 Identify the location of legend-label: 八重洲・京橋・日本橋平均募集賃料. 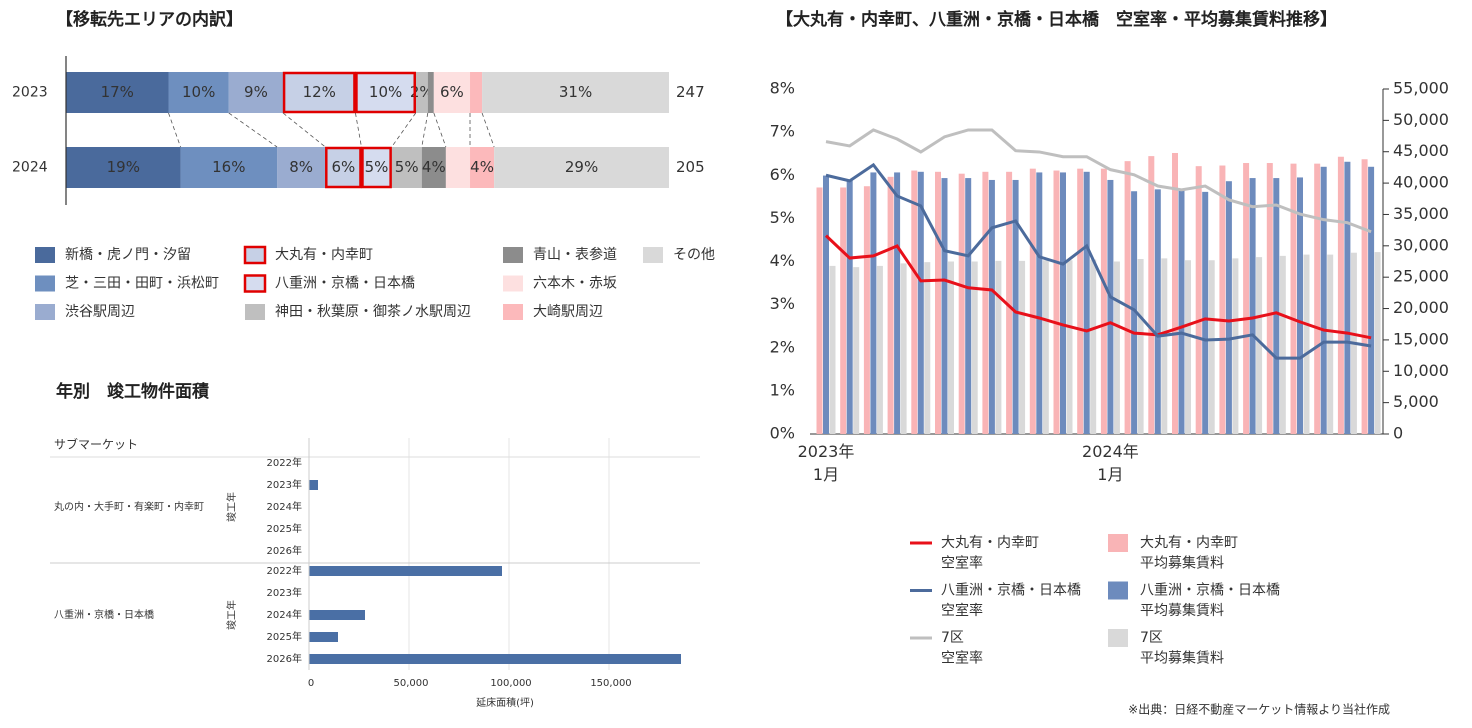
(1210, 601).